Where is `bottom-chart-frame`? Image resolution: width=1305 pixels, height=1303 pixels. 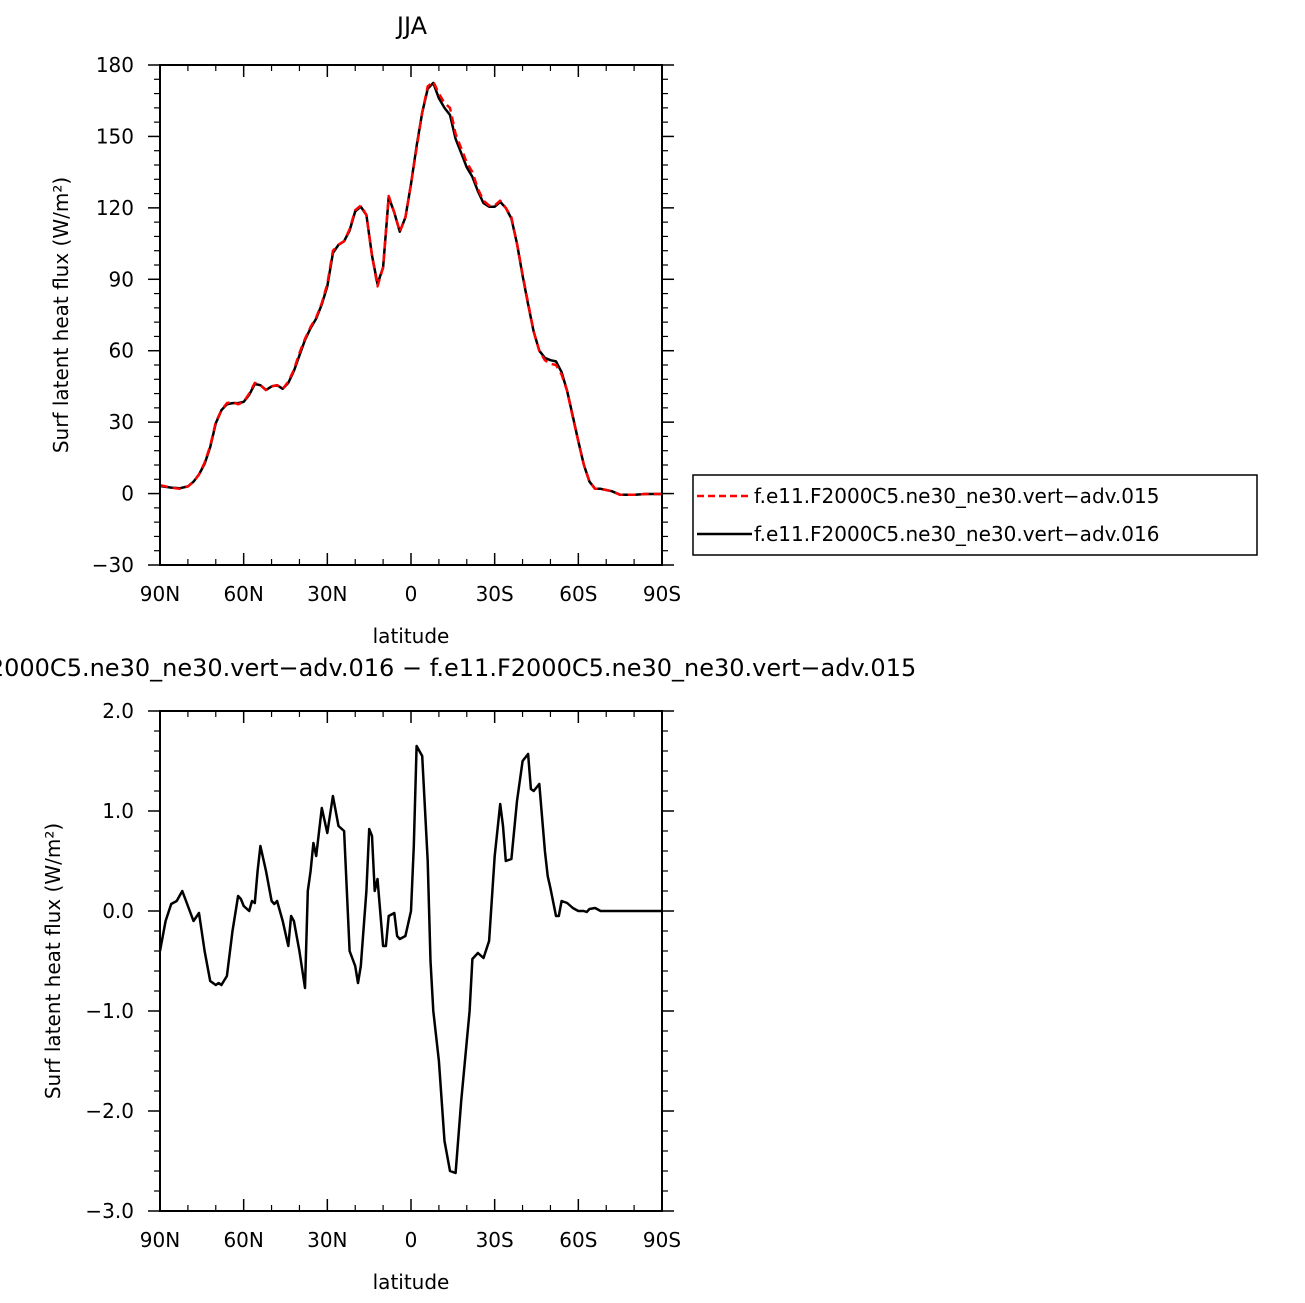
bottom-chart-frame is located at coordinates (411, 961).